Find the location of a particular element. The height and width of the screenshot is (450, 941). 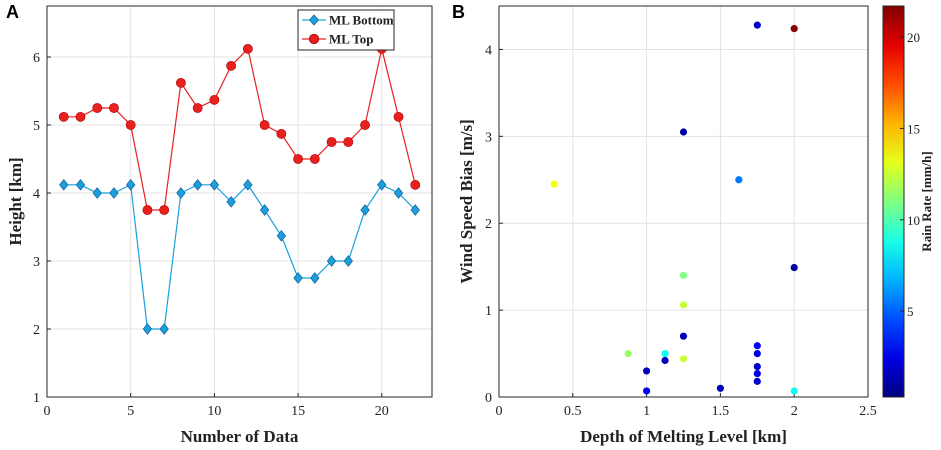

series-line-ml-bottom is located at coordinates (239, 256).